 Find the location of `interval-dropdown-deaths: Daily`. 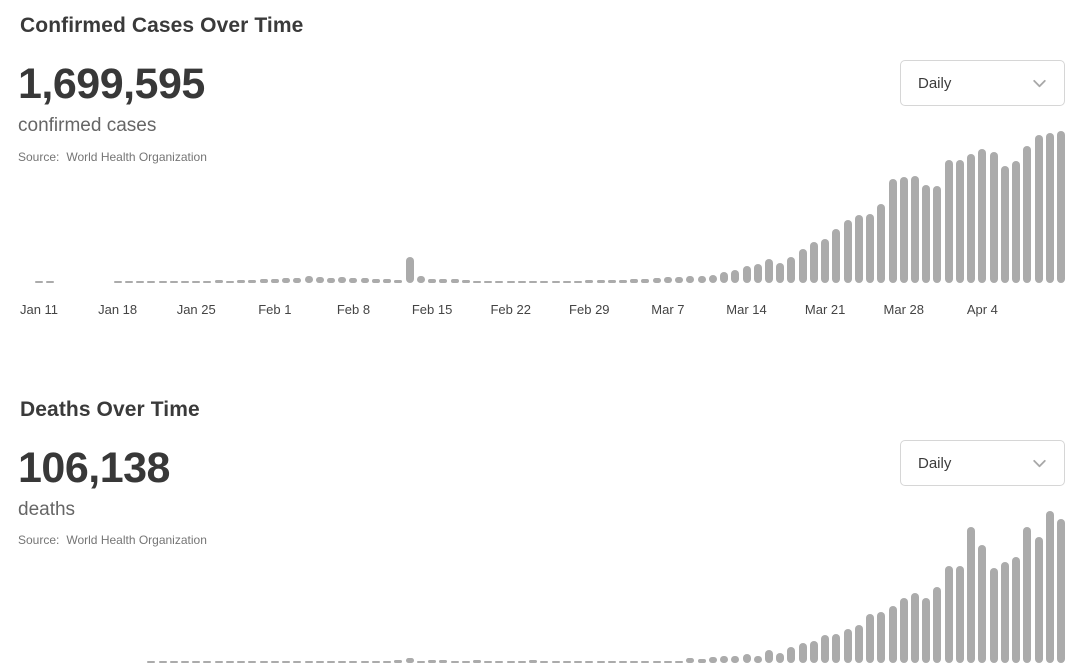

interval-dropdown-deaths: Daily is located at coordinates (982, 463).